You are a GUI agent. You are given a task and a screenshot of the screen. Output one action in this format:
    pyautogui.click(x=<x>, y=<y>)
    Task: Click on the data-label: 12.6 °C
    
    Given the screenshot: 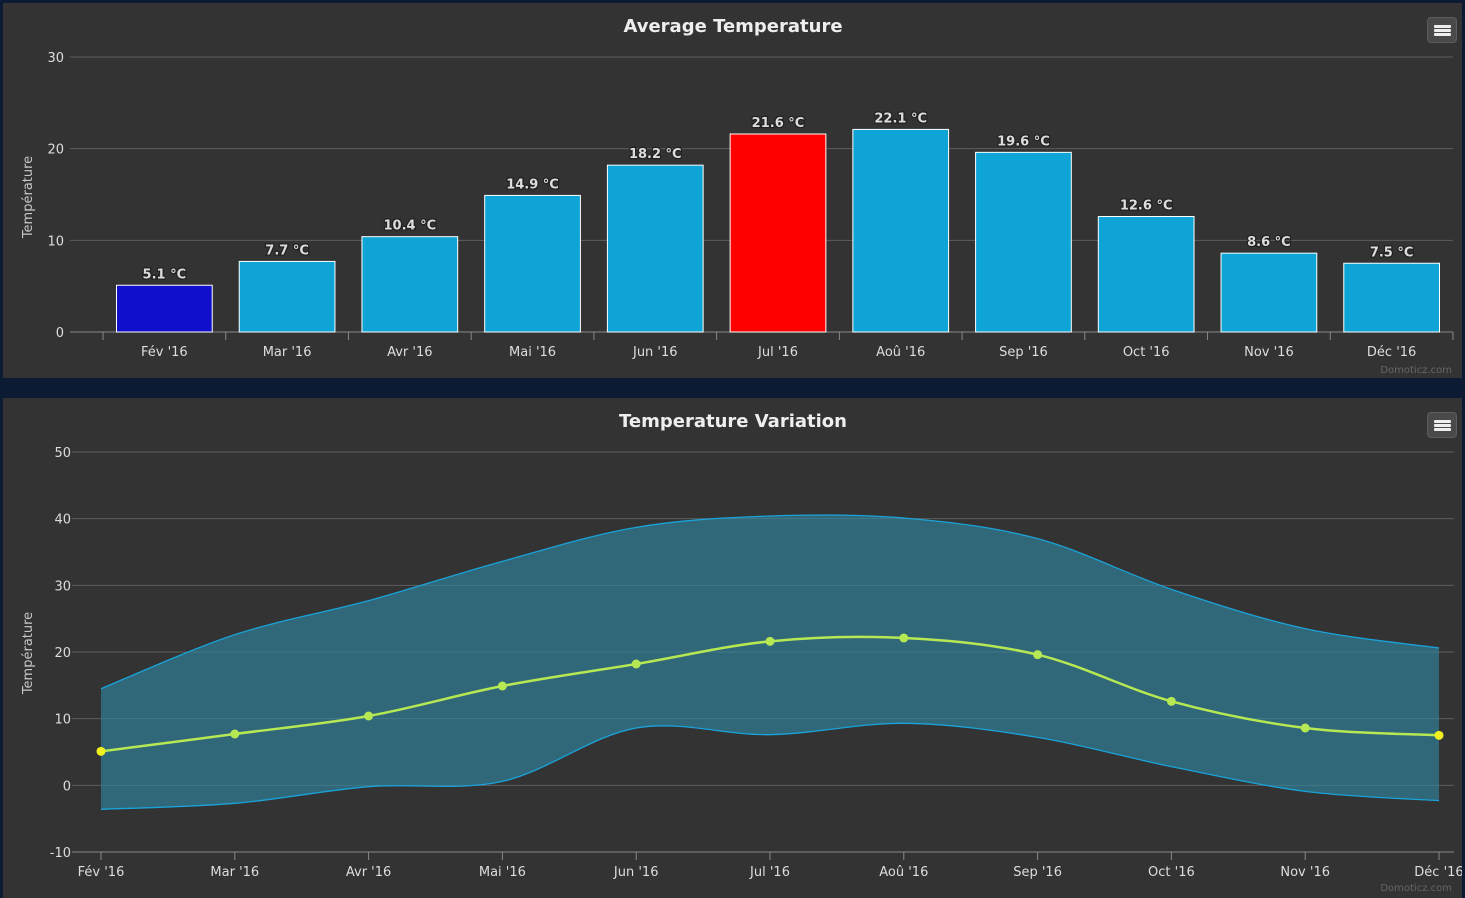 What is the action you would take?
    pyautogui.click(x=1146, y=206)
    